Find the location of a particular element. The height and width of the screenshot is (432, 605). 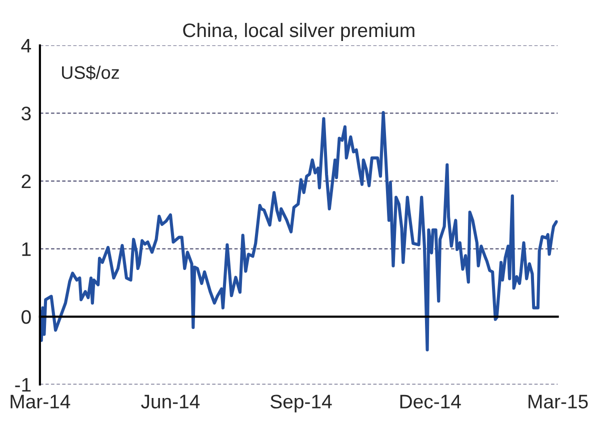

y-tick-label: 4 is located at coordinates (26, 45).